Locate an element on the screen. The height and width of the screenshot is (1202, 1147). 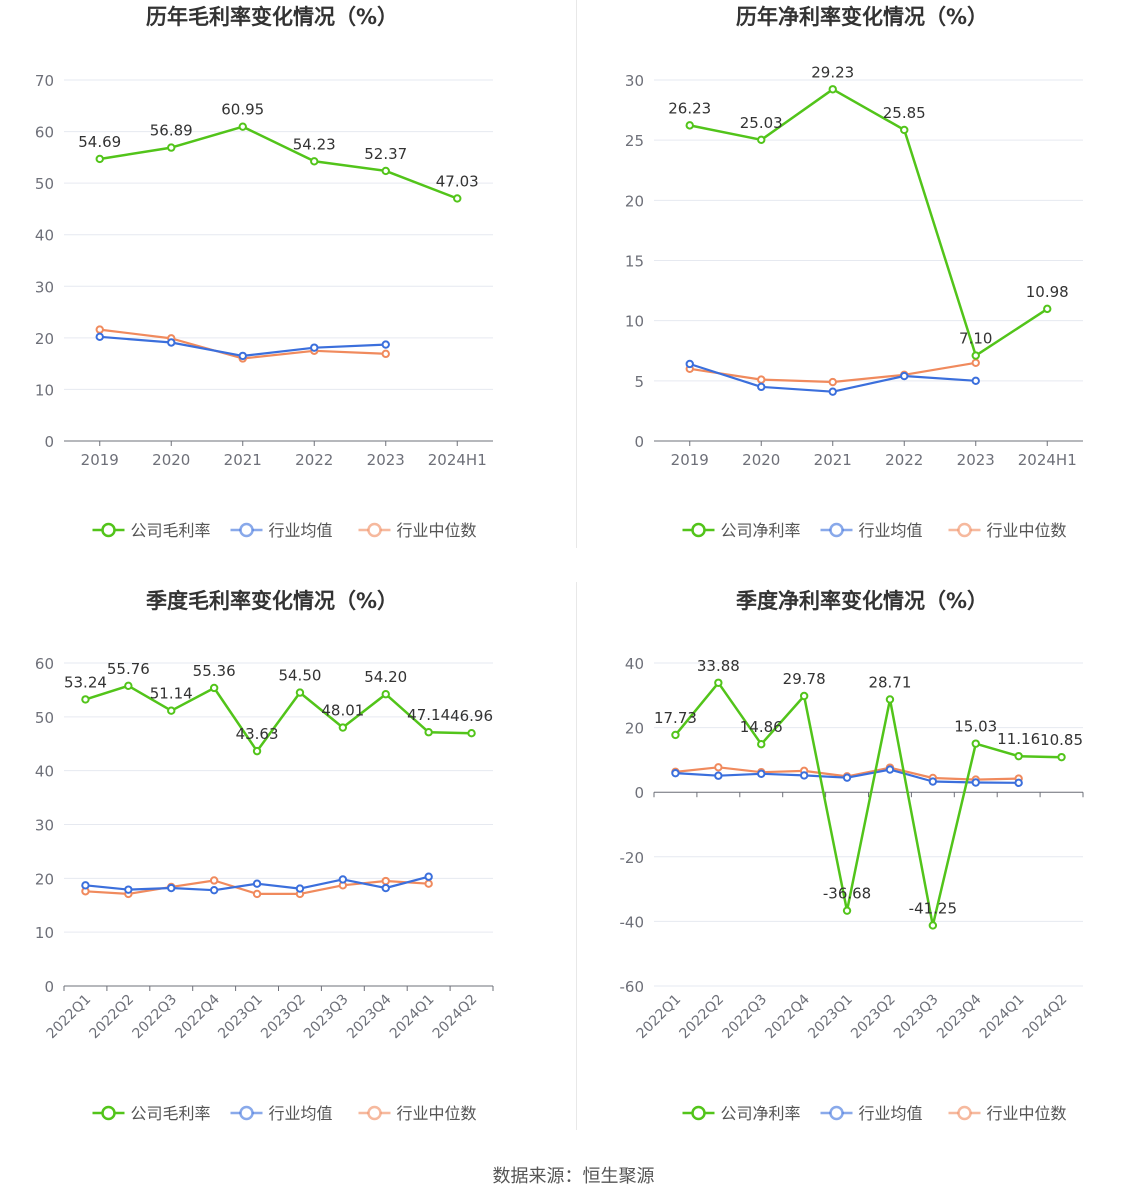
data-label: 43.63 is located at coordinates (257, 734).